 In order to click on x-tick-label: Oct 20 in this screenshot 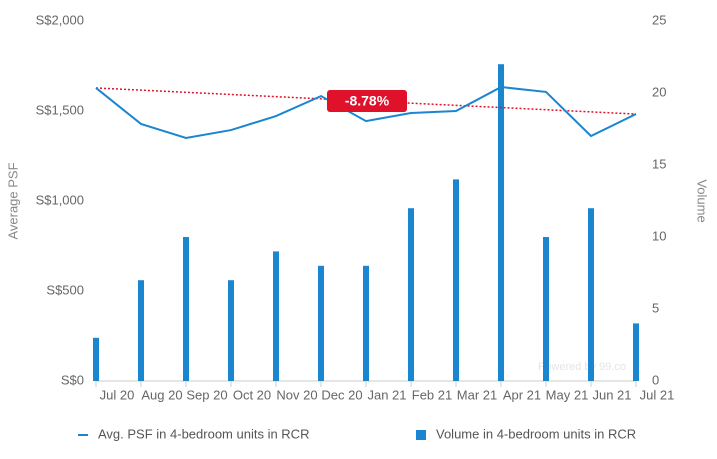, I will do `click(252, 394)`.